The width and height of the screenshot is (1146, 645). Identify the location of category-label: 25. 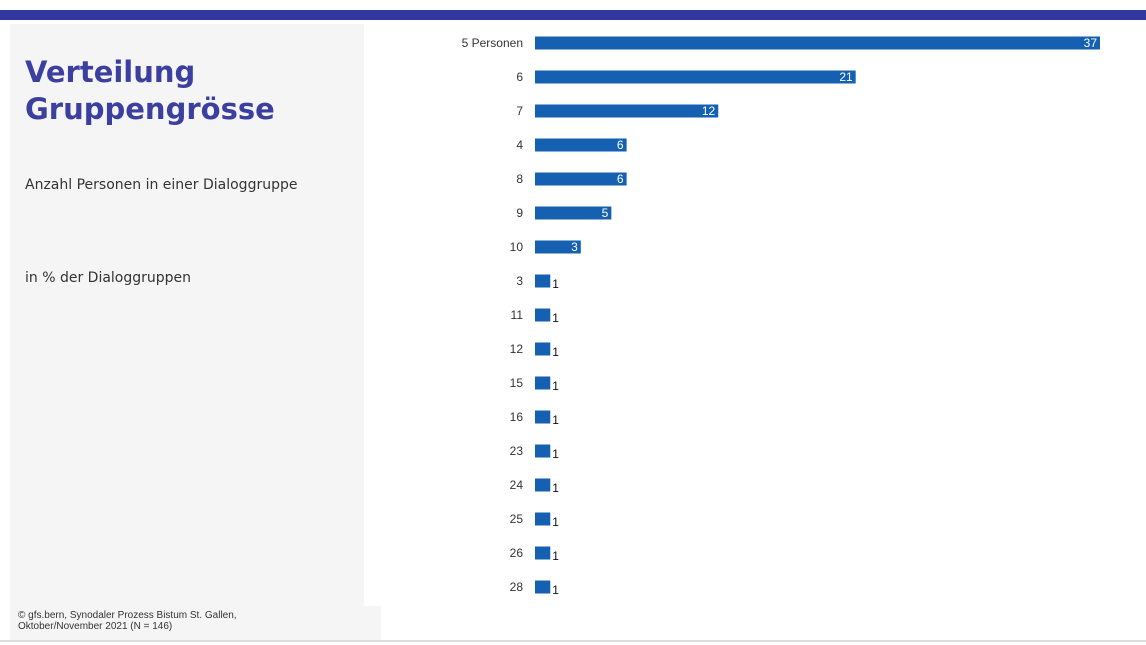
(517, 519).